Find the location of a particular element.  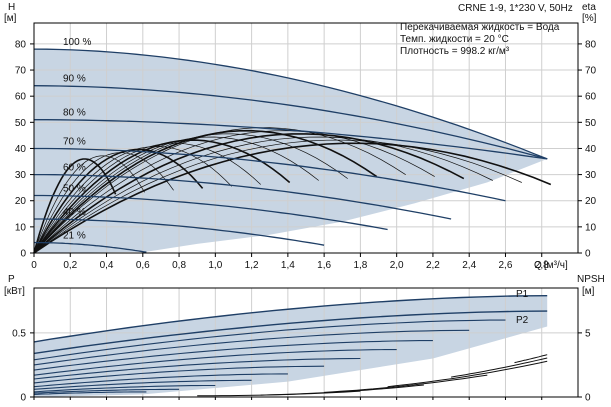

speed-label: 80 % is located at coordinates (74, 113).